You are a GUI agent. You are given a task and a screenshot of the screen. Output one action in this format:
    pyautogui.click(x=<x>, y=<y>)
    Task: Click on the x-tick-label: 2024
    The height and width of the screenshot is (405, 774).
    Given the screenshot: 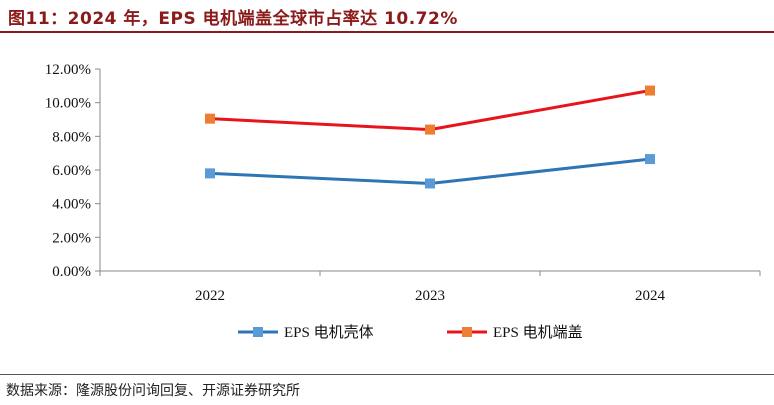 What is the action you would take?
    pyautogui.click(x=650, y=296)
    